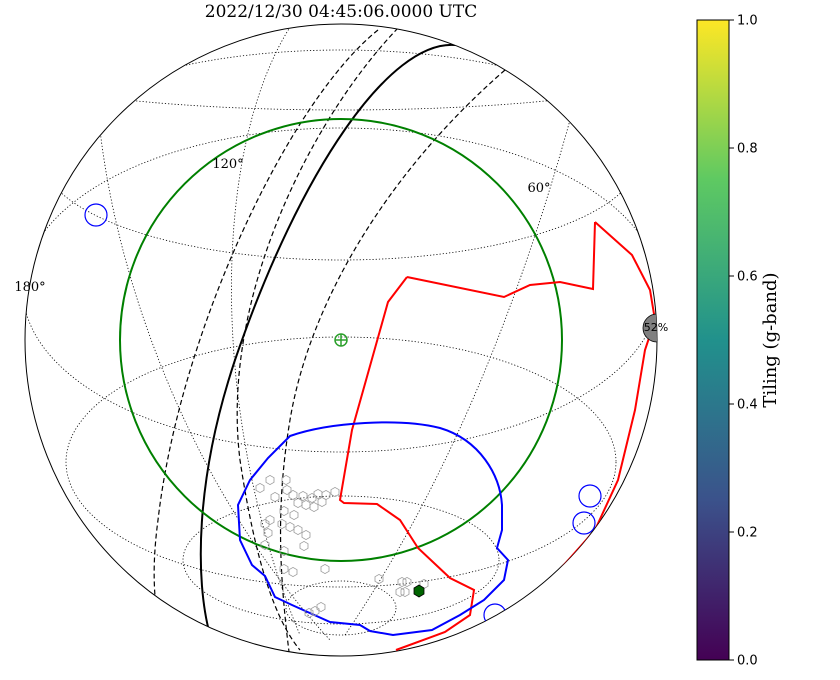 The image size is (840, 680). Describe the element at coordinates (656, 327) in the screenshot. I see `moon-illumination-label: 52%` at that location.